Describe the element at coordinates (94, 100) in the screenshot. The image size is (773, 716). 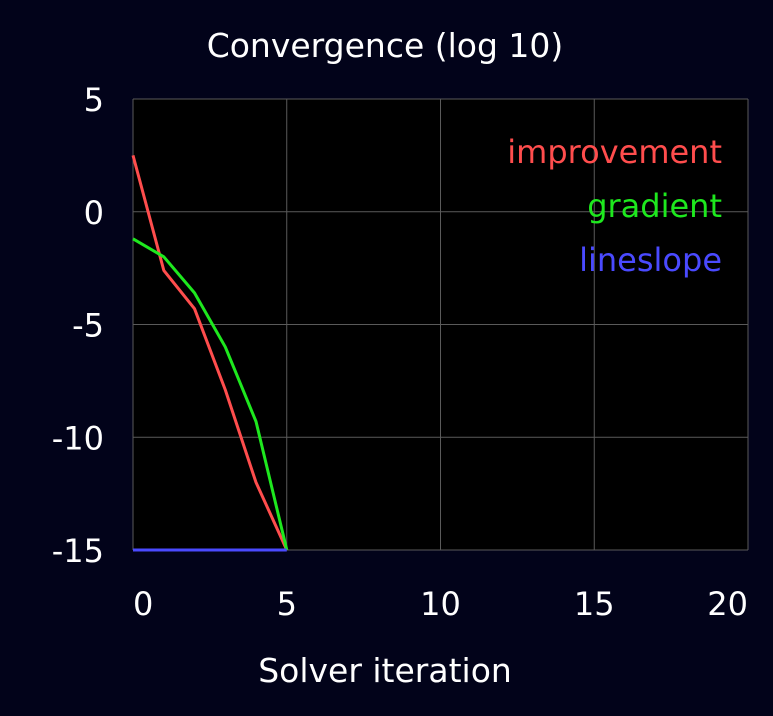
I see `y-tick-label: 5` at that location.